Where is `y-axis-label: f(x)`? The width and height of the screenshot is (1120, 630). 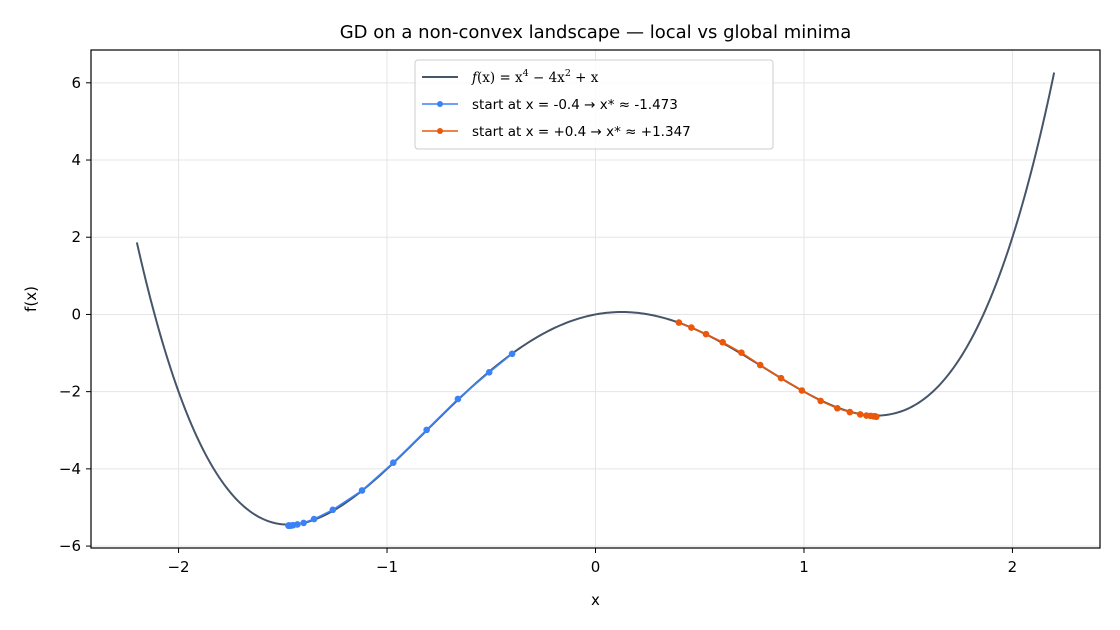 y-axis-label: f(x) is located at coordinates (31, 299).